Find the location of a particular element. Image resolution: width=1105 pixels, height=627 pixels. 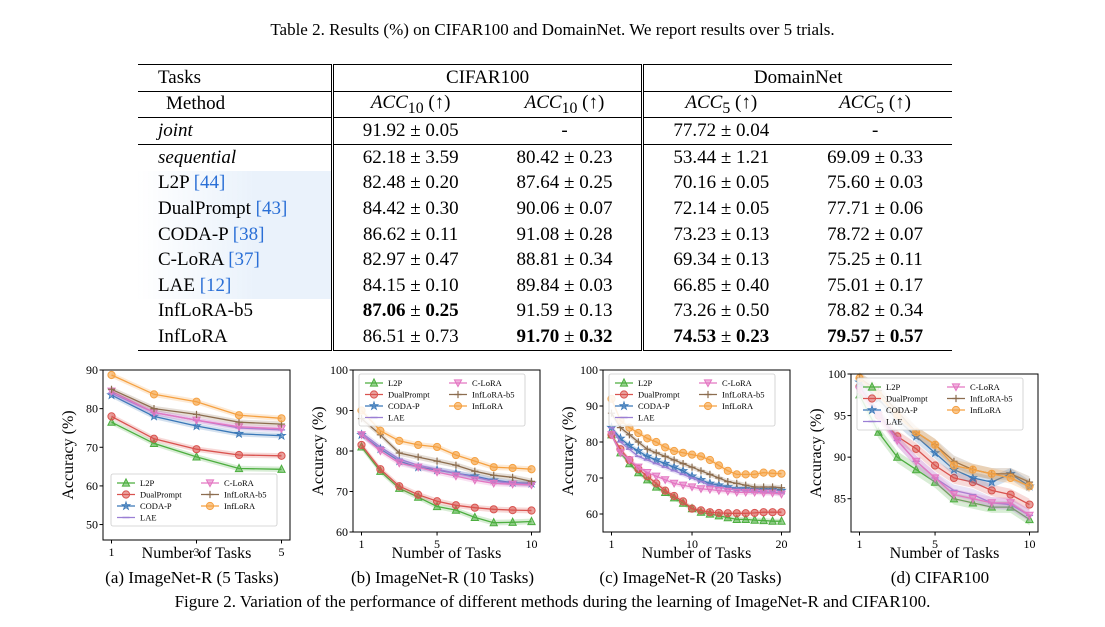

x-axis-label: Number of Tasks is located at coordinates (447, 553).